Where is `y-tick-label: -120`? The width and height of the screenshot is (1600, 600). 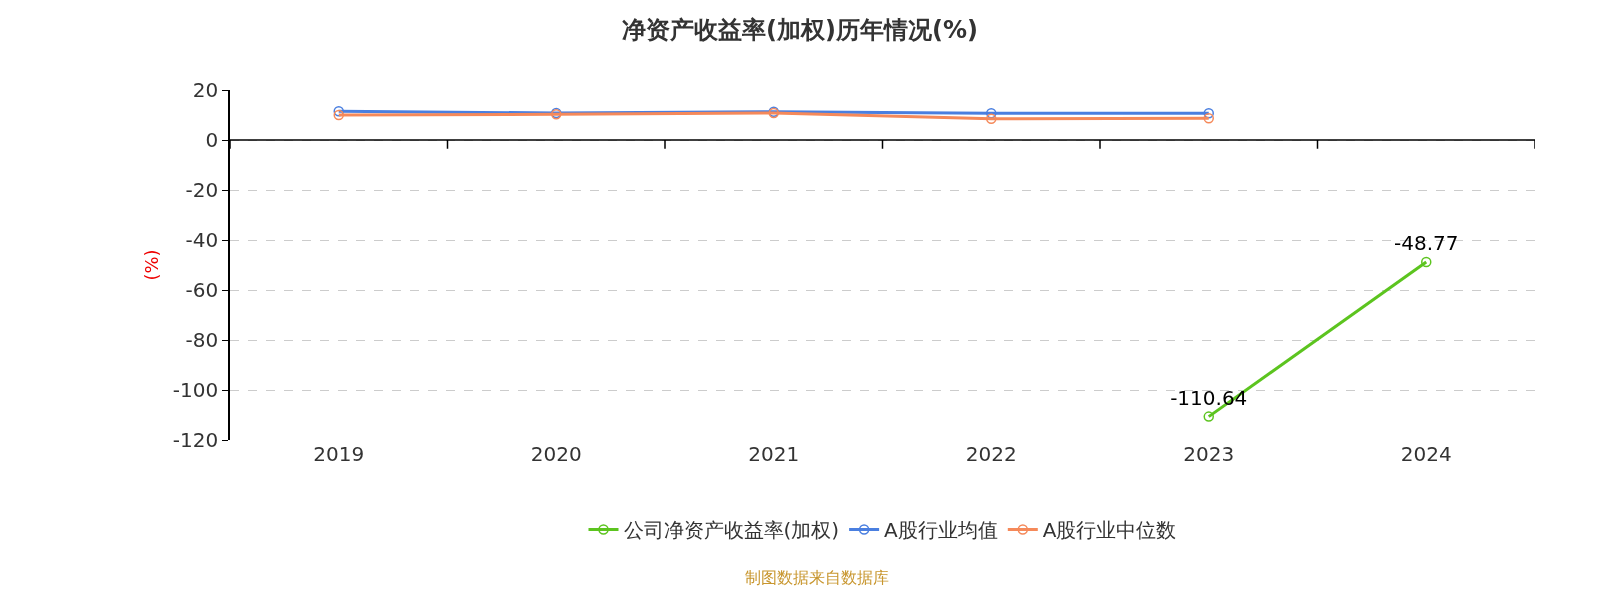 y-tick-label: -120 is located at coordinates (195, 440).